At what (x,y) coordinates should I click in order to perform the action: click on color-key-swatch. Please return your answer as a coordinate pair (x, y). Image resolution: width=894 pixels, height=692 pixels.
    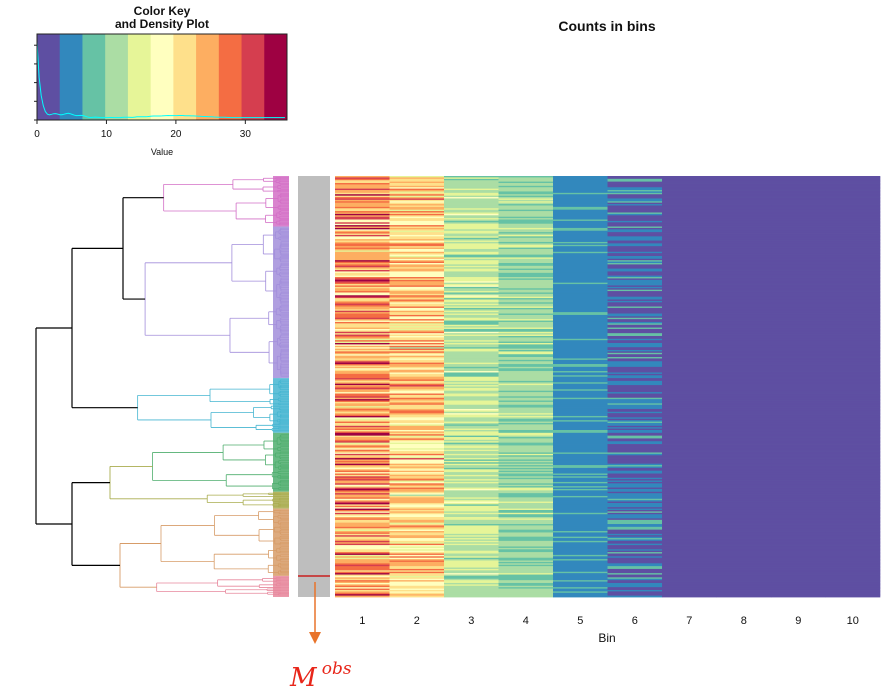
    Looking at the image, I should click on (117, 77).